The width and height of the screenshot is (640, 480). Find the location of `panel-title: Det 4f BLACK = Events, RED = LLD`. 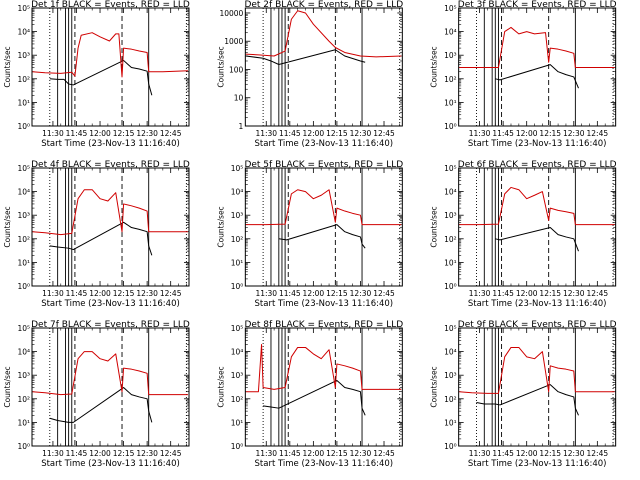

panel-title: Det 4f BLACK = Events, RED = LLD is located at coordinates (110, 165).